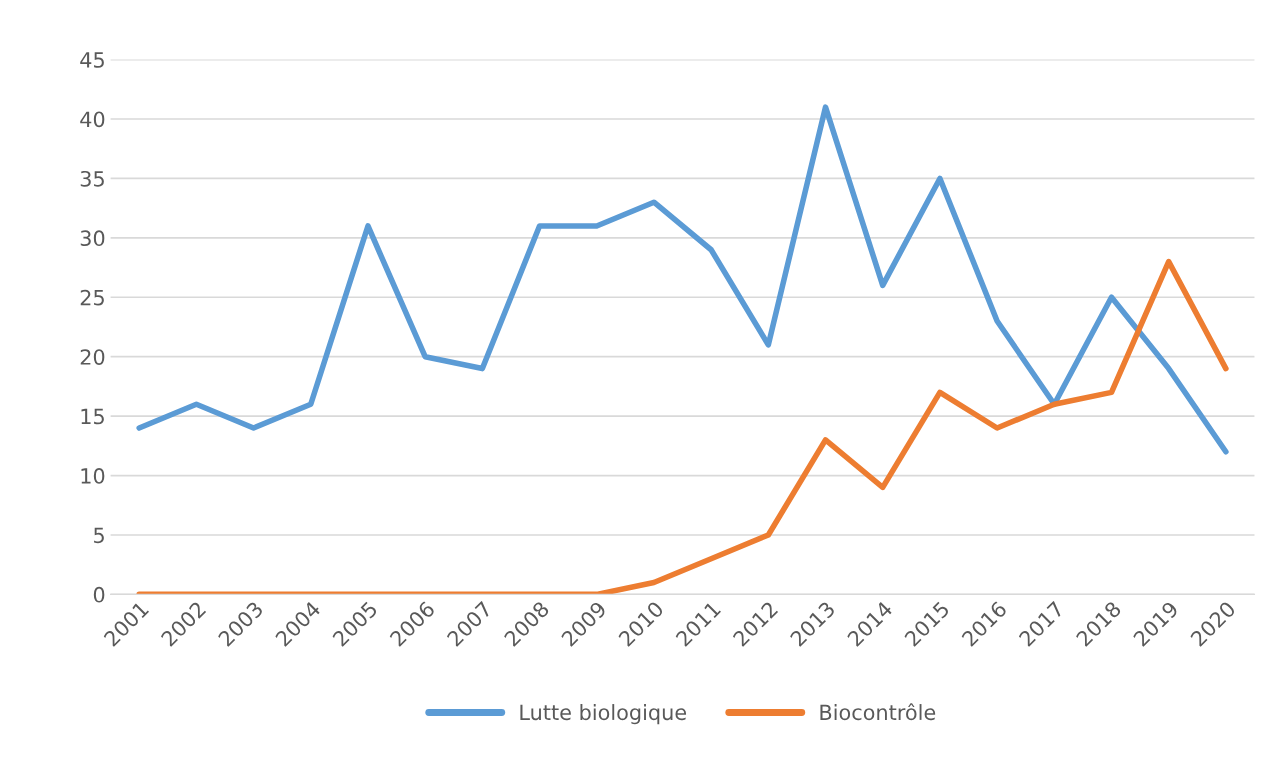 The width and height of the screenshot is (1271, 764). Describe the element at coordinates (603, 714) in the screenshot. I see `legend-label: Lutte biologique` at that location.